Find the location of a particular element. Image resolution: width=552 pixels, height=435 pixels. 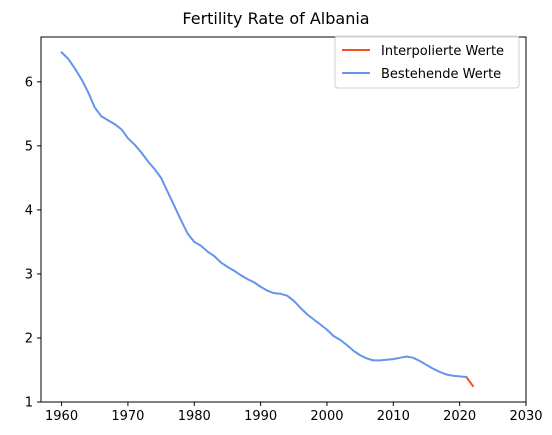

legend-label-interpolated: Interpolierte Werte is located at coordinates (442, 51).